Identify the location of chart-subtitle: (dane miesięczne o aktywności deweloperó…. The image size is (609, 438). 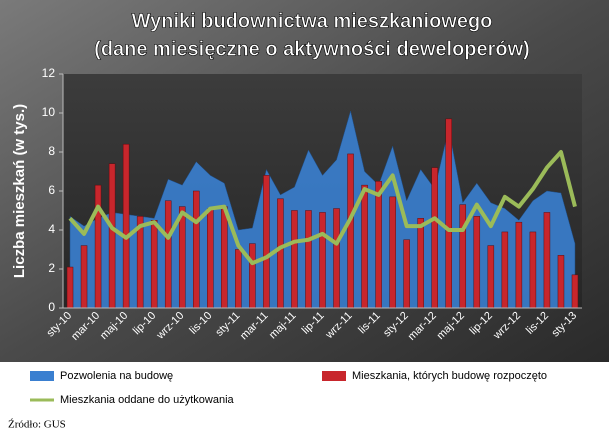
(312, 49).